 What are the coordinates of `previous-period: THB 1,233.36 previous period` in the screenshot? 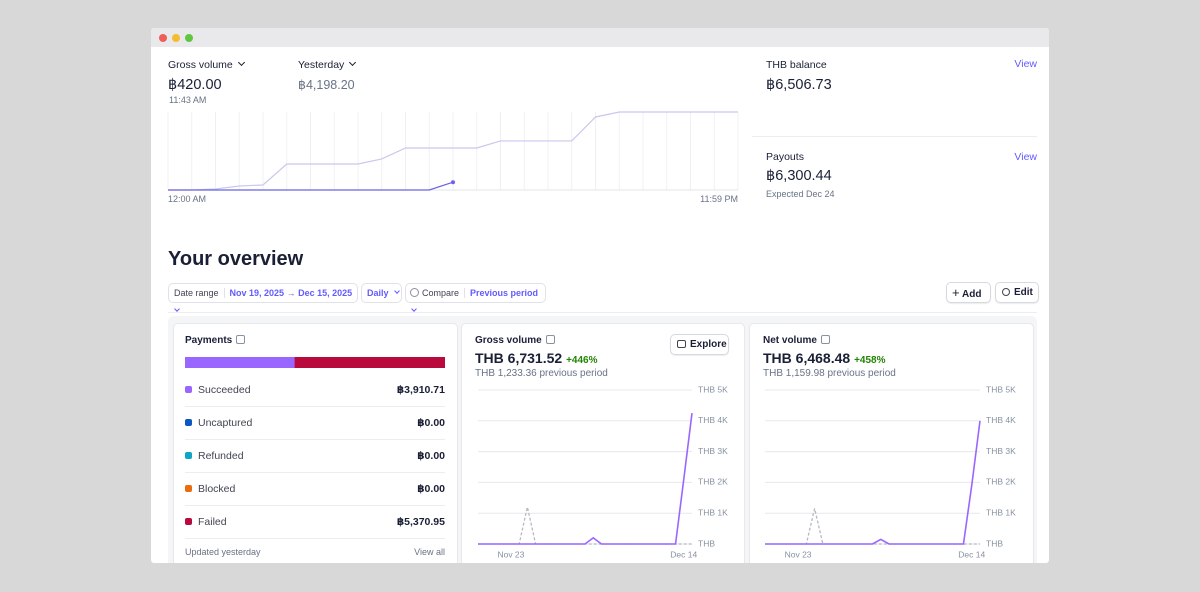 It's located at (541, 373).